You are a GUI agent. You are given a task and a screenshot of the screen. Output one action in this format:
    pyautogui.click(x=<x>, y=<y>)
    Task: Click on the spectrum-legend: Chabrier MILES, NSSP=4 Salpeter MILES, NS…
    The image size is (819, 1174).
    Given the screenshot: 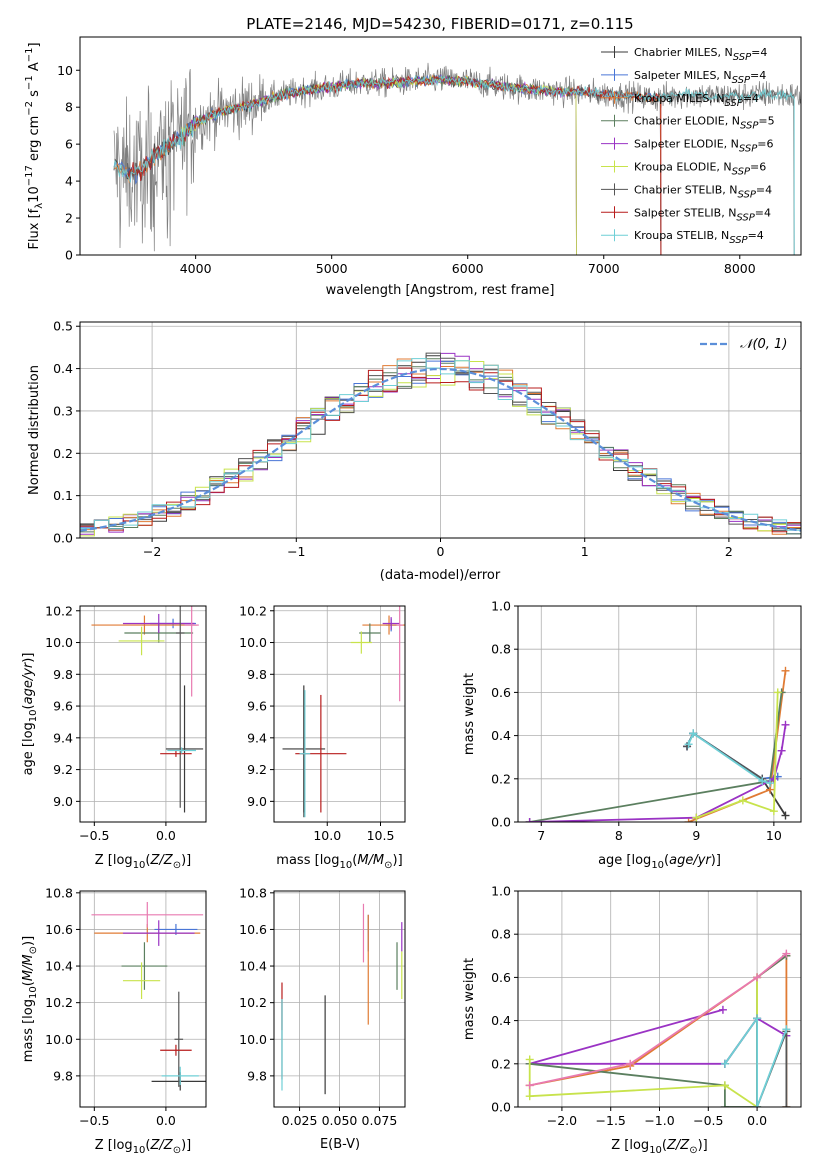 What is the action you would take?
    pyautogui.click(x=688, y=146)
    